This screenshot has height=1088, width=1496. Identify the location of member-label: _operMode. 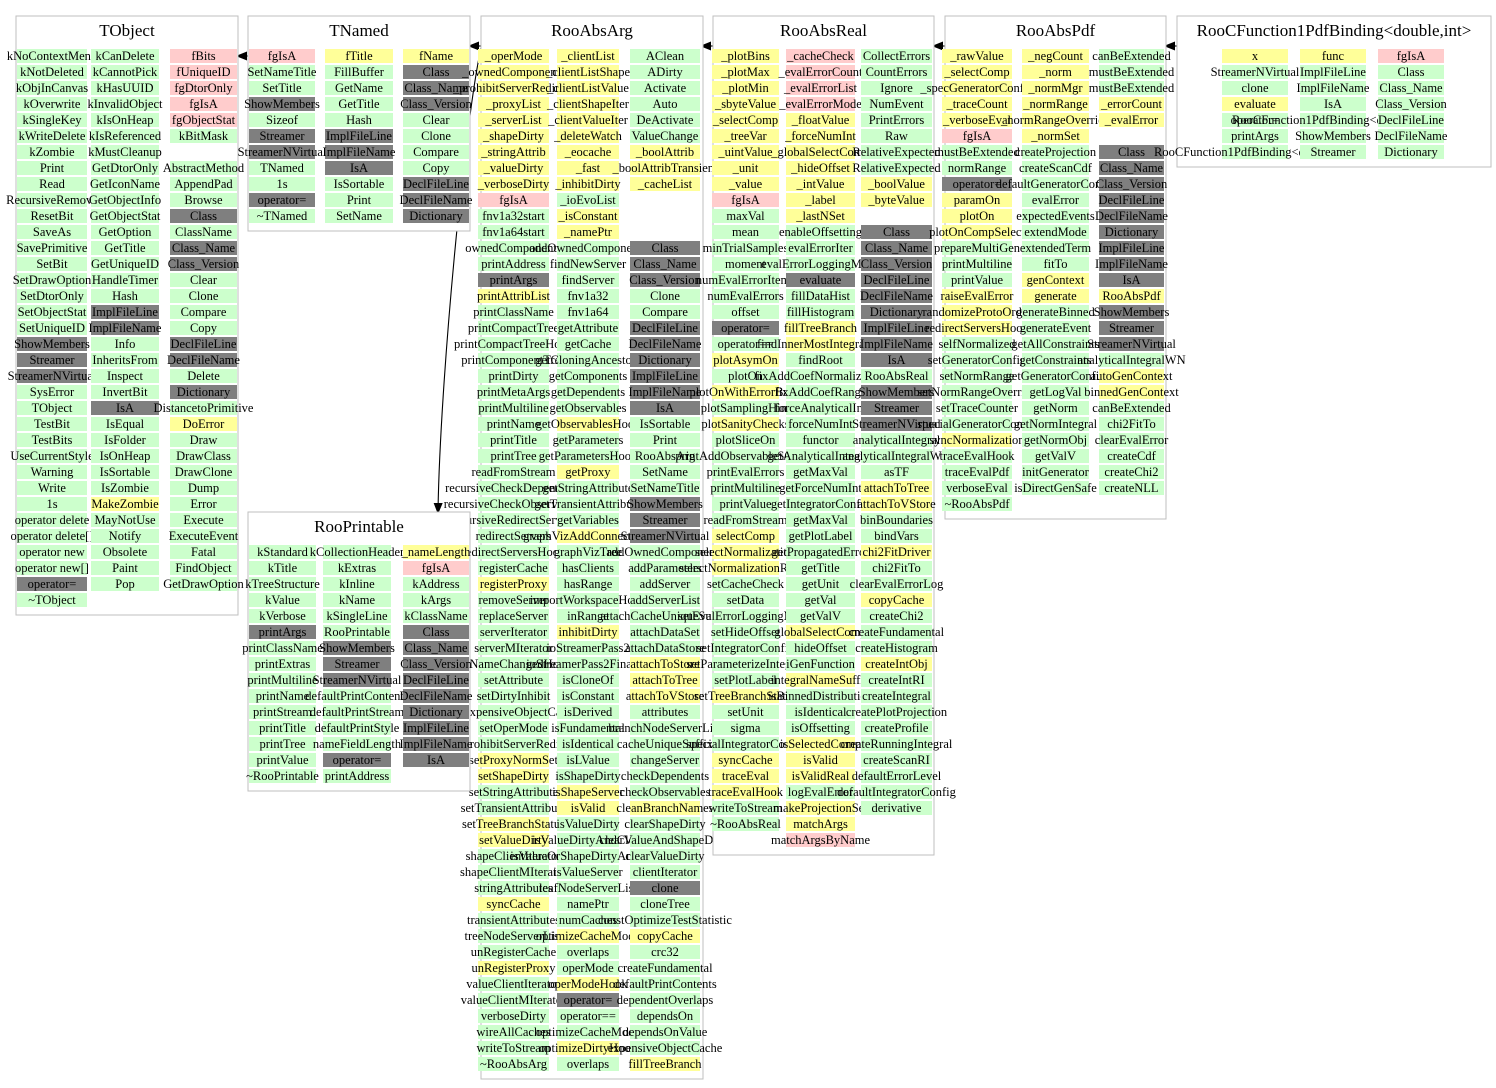
(513, 56).